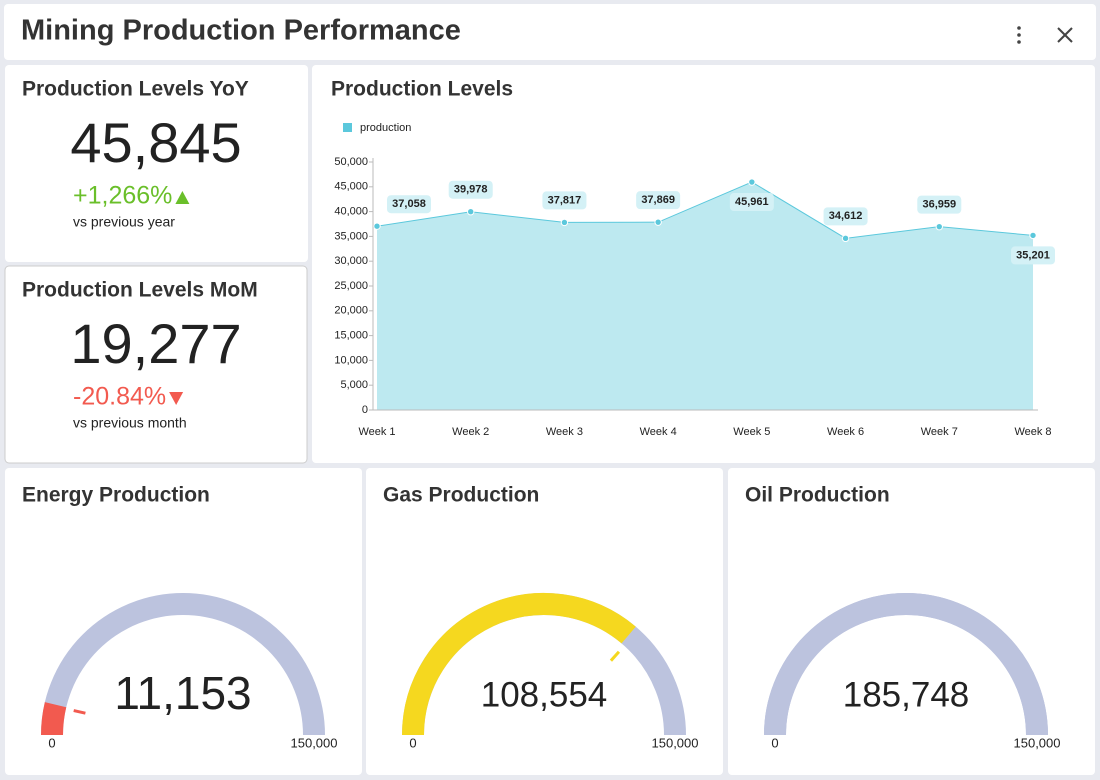 The width and height of the screenshot is (1100, 780). What do you see at coordinates (365, 410) in the screenshot?
I see `y-tick-label: 0` at bounding box center [365, 410].